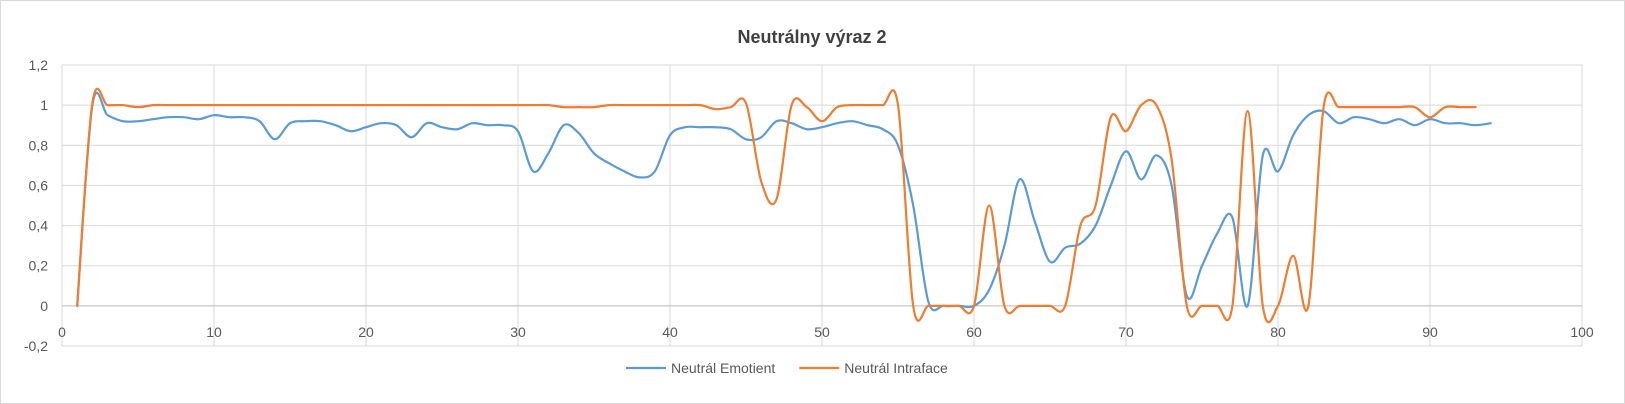 Image resolution: width=1625 pixels, height=404 pixels. What do you see at coordinates (518, 332) in the screenshot?
I see `x-tick-label: 30` at bounding box center [518, 332].